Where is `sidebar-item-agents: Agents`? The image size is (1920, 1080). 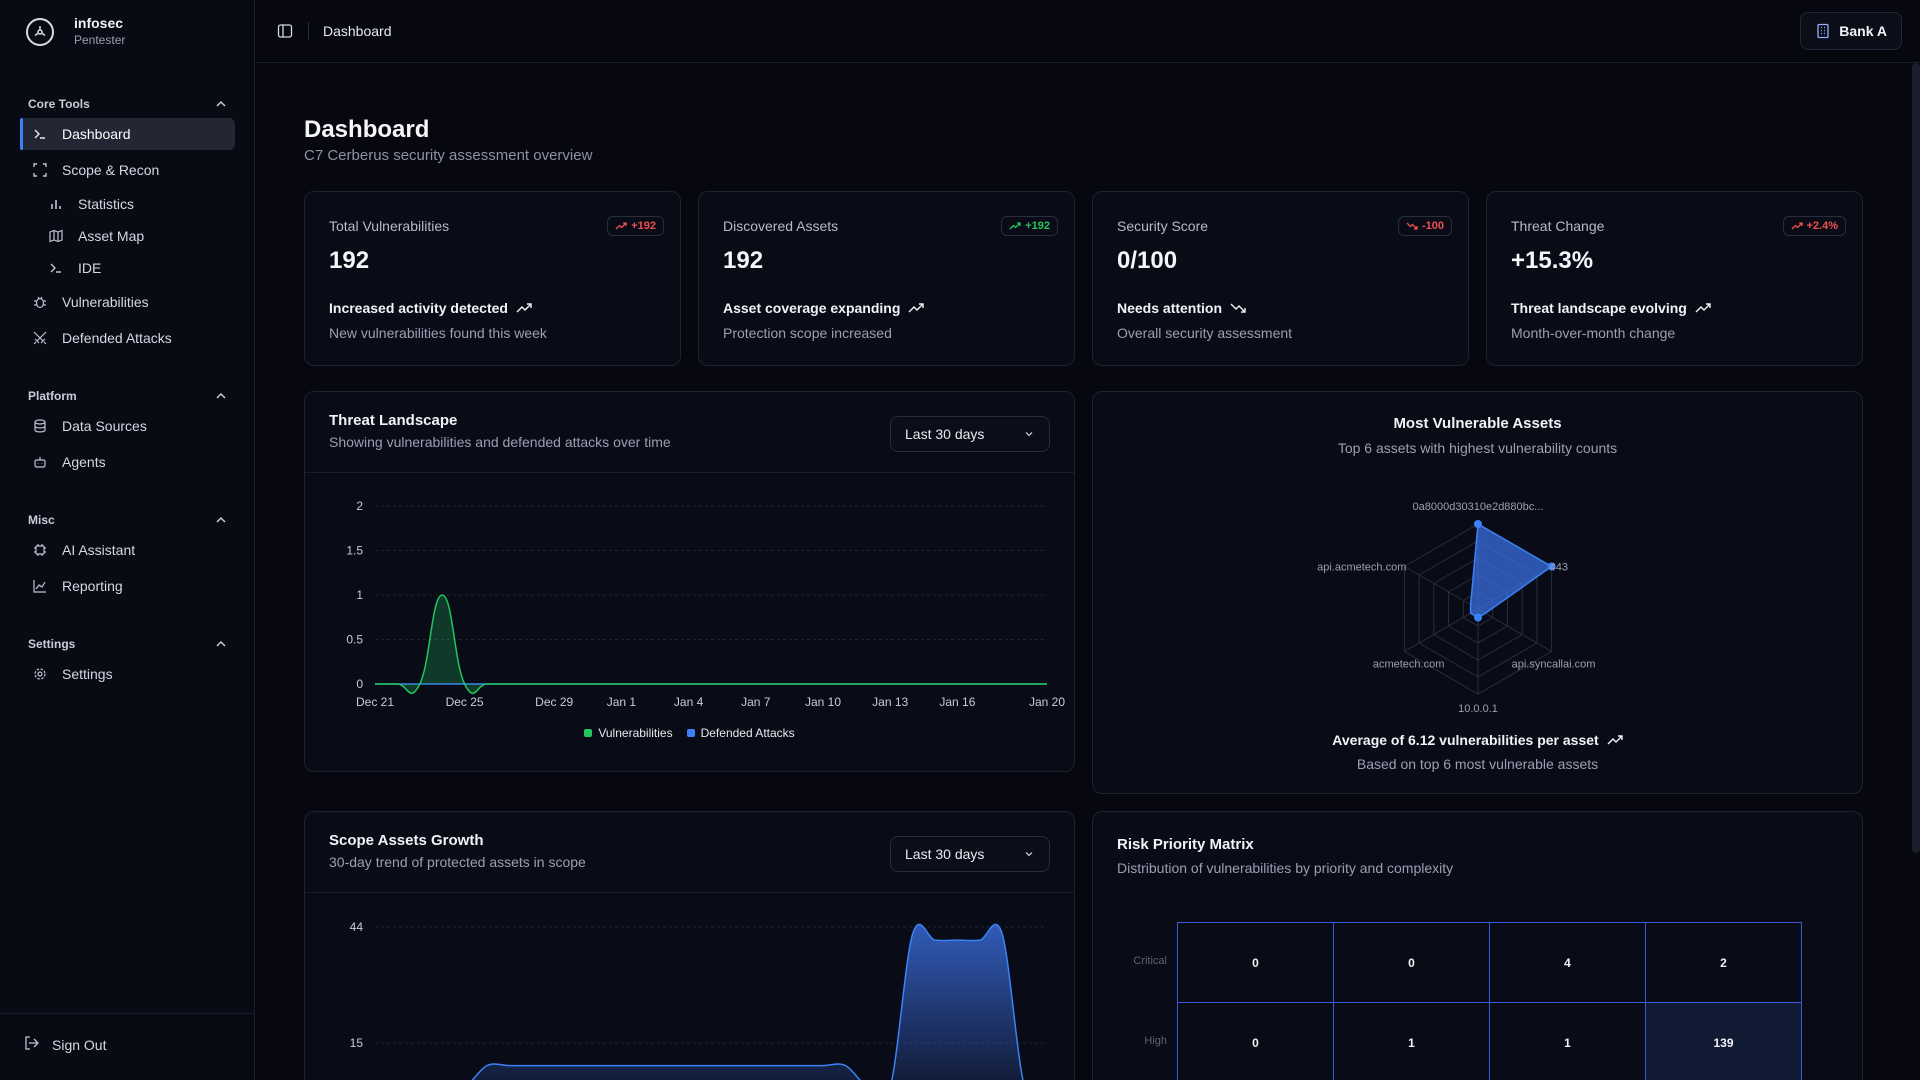
sidebar-item-agents: Agents is located at coordinates (127, 462).